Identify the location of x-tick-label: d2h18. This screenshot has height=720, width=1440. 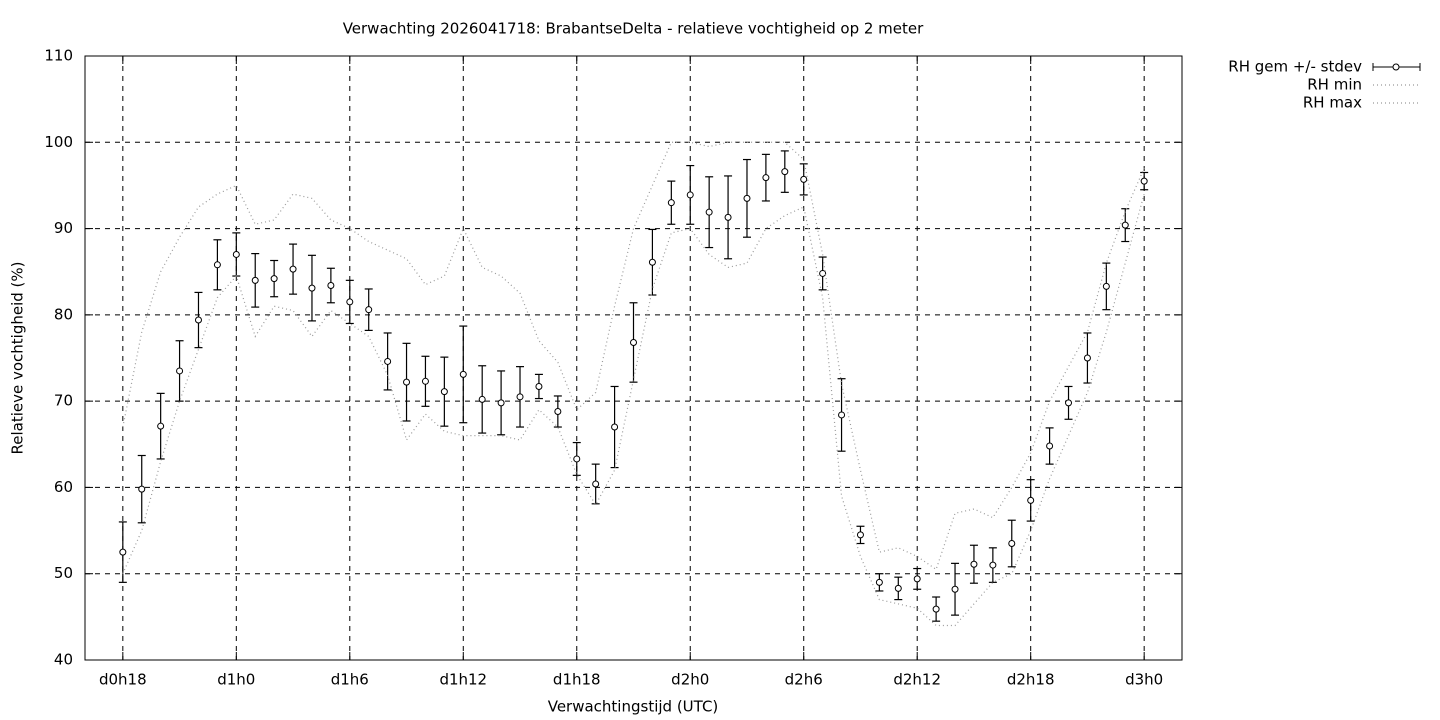
(1031, 680).